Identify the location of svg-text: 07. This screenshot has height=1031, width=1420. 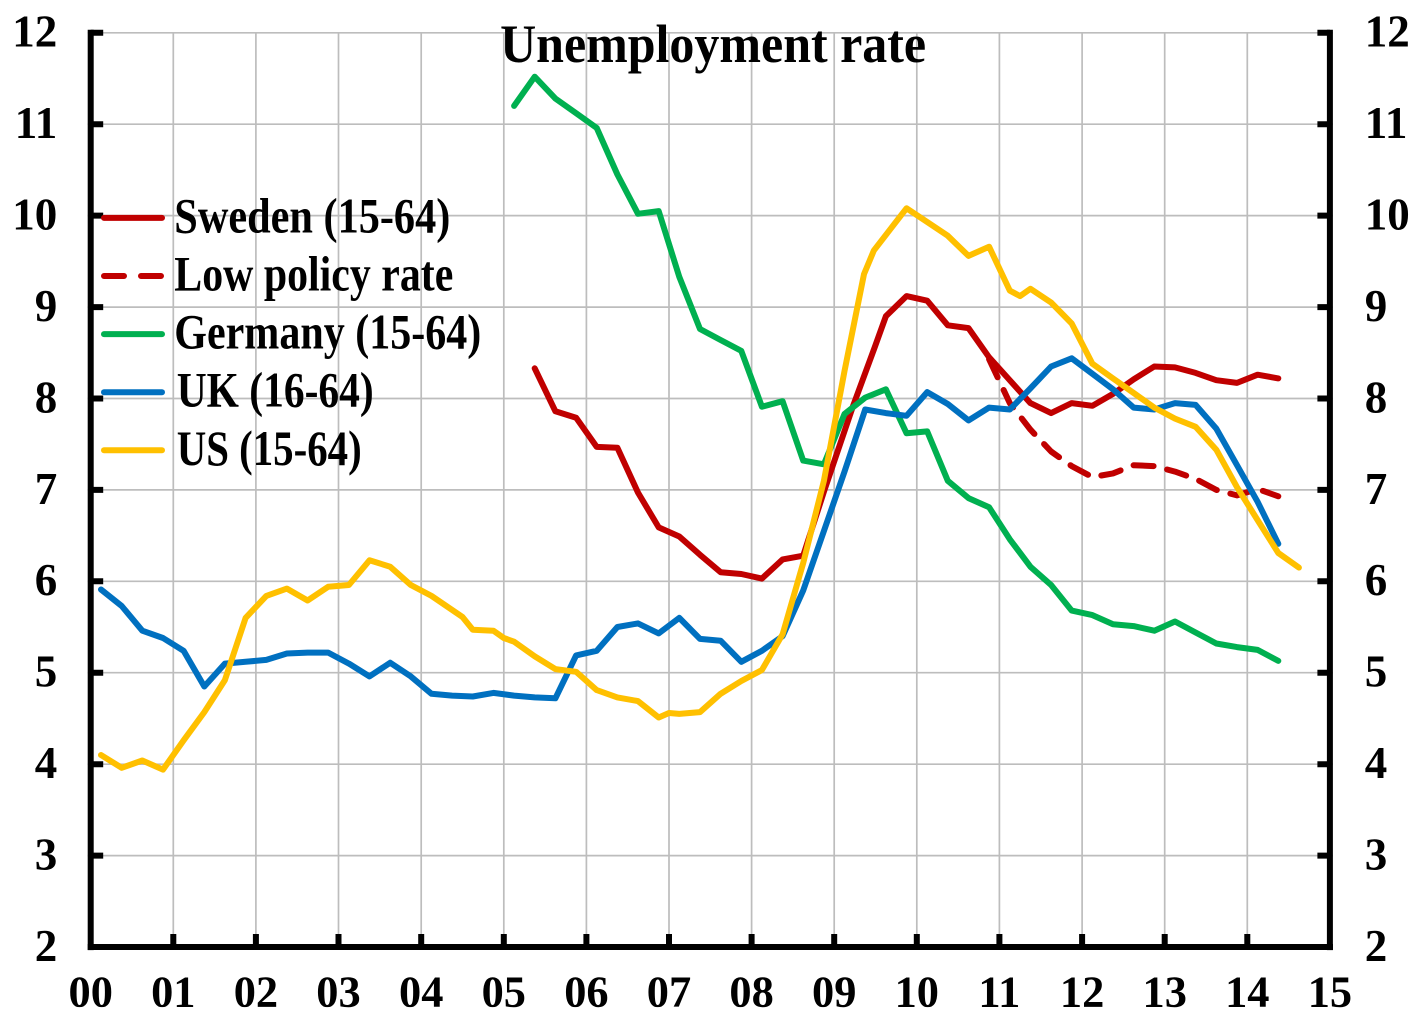
(669, 992).